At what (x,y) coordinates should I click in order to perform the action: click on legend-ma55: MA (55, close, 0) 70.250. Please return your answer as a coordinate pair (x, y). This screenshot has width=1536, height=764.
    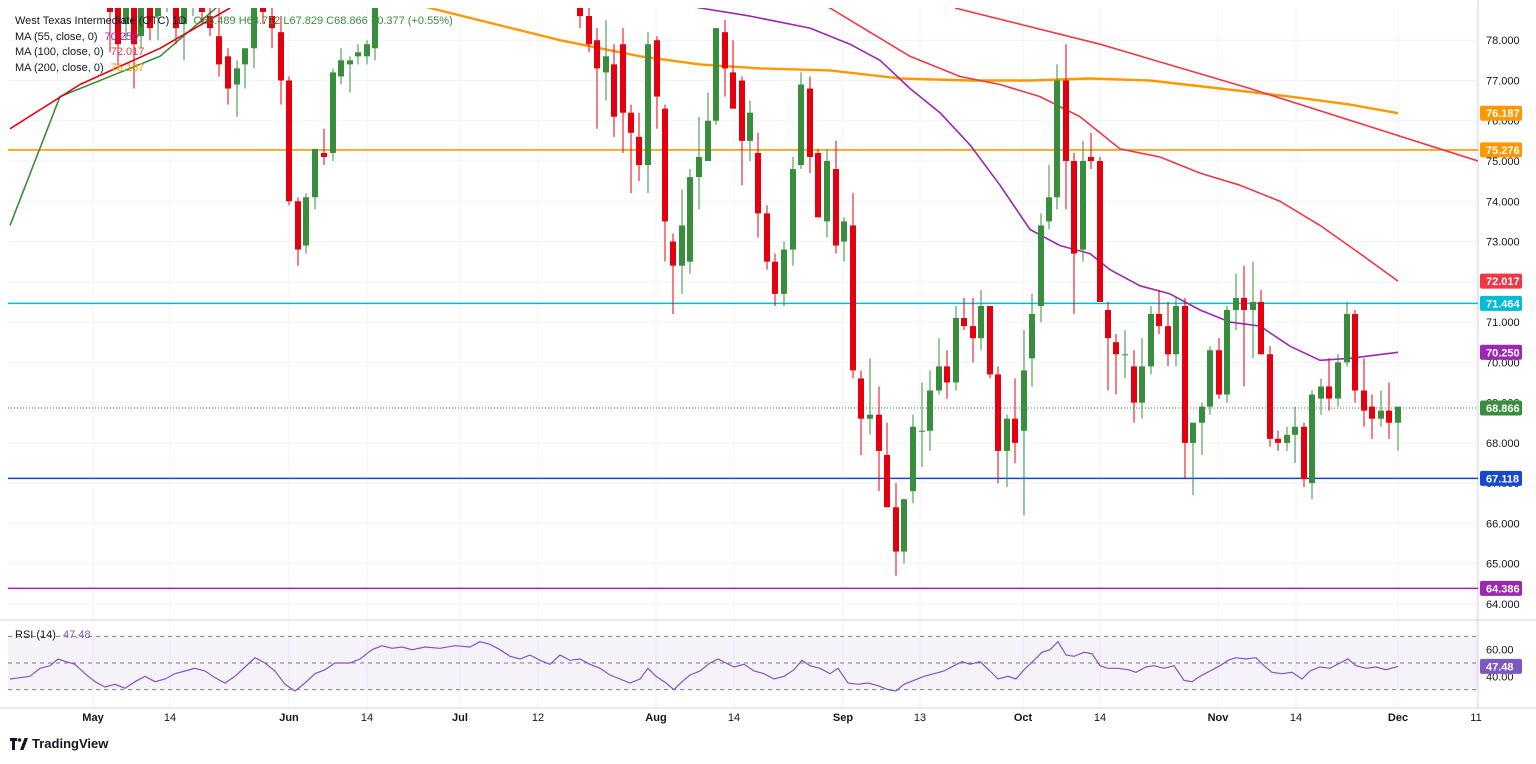
    Looking at the image, I should click on (234, 38).